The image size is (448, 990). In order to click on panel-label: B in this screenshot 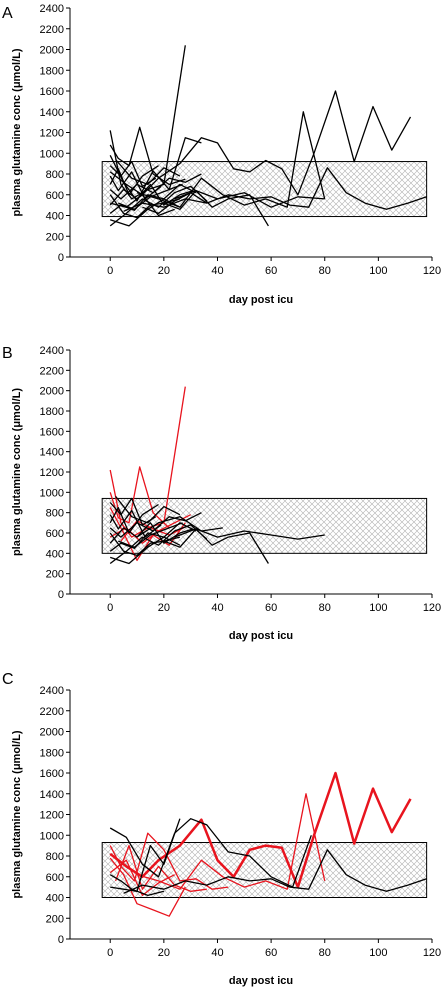, I will do `click(7, 353)`.